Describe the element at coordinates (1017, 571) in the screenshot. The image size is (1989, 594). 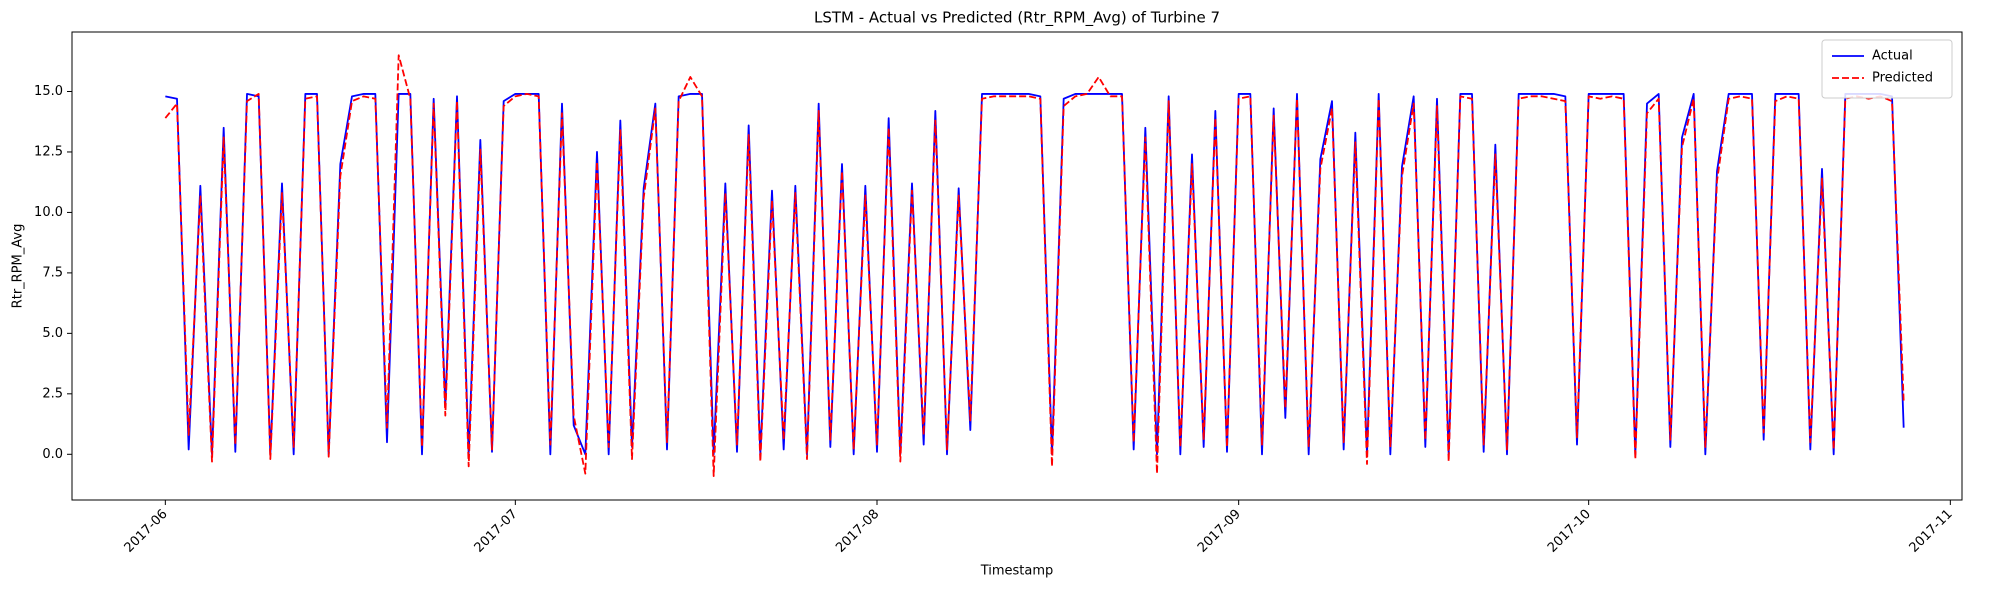
I see `x-axis-label: Timestamp` at that location.